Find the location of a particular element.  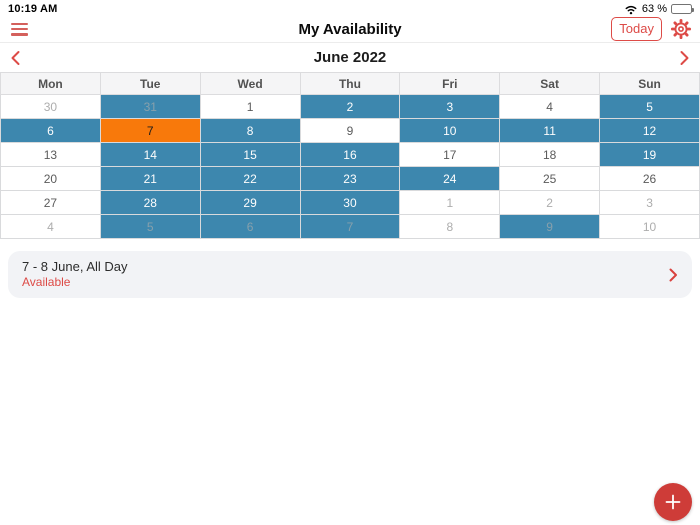

day-cell: 22 is located at coordinates (250, 178).